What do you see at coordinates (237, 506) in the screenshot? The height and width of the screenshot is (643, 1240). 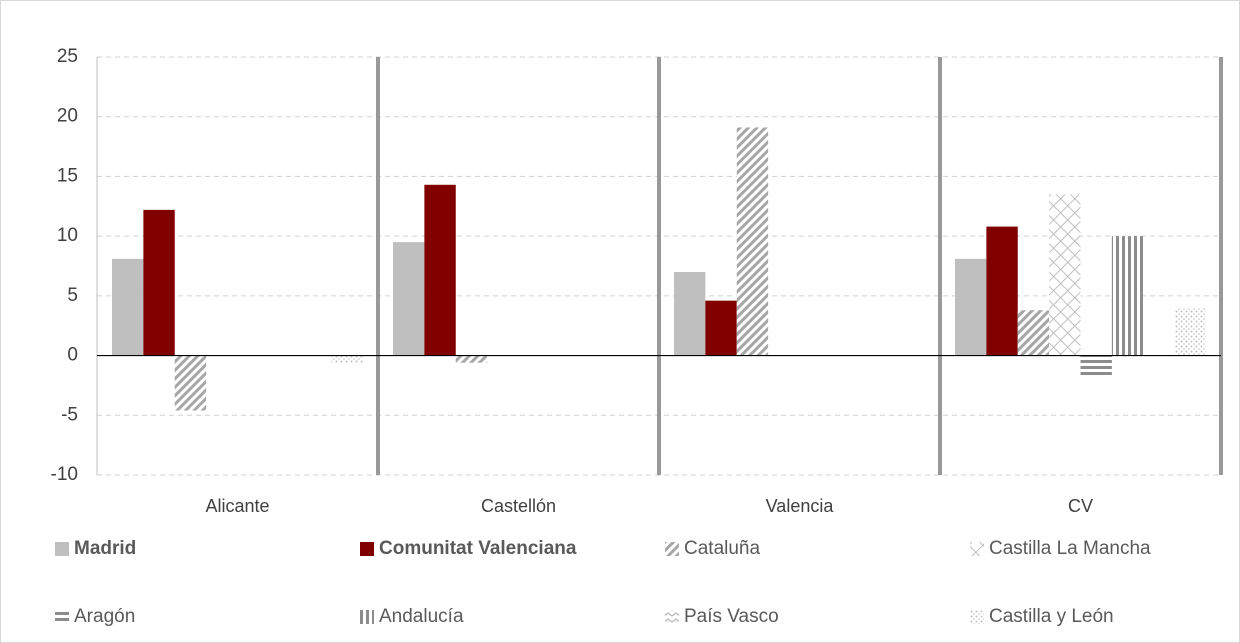 I see `x-tick-label: Alicante` at bounding box center [237, 506].